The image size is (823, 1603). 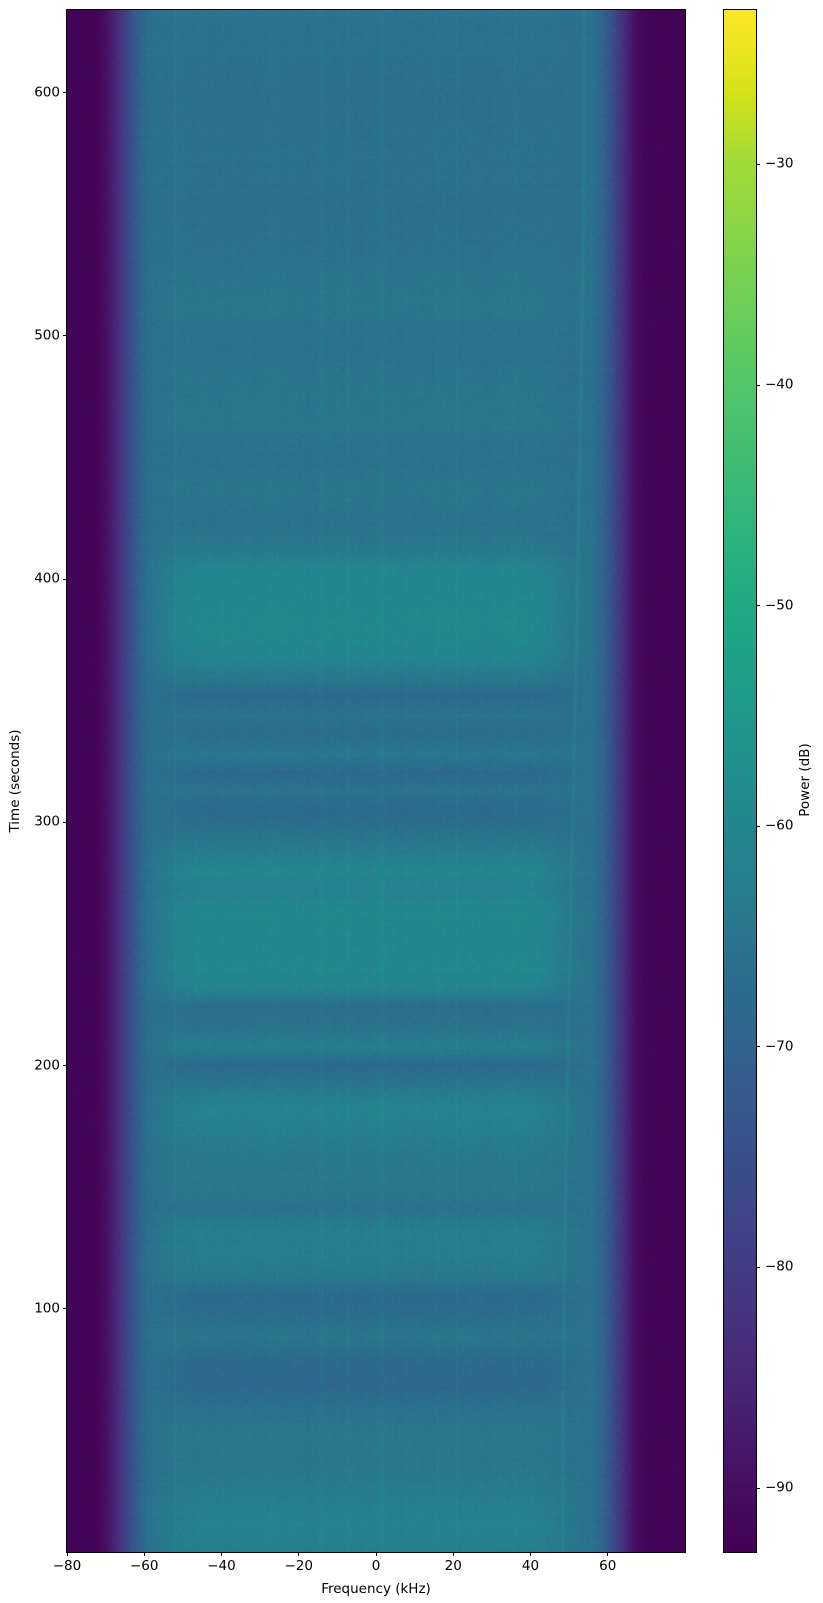 What do you see at coordinates (144, 1566) in the screenshot?
I see `x-tick-label: −60` at bounding box center [144, 1566].